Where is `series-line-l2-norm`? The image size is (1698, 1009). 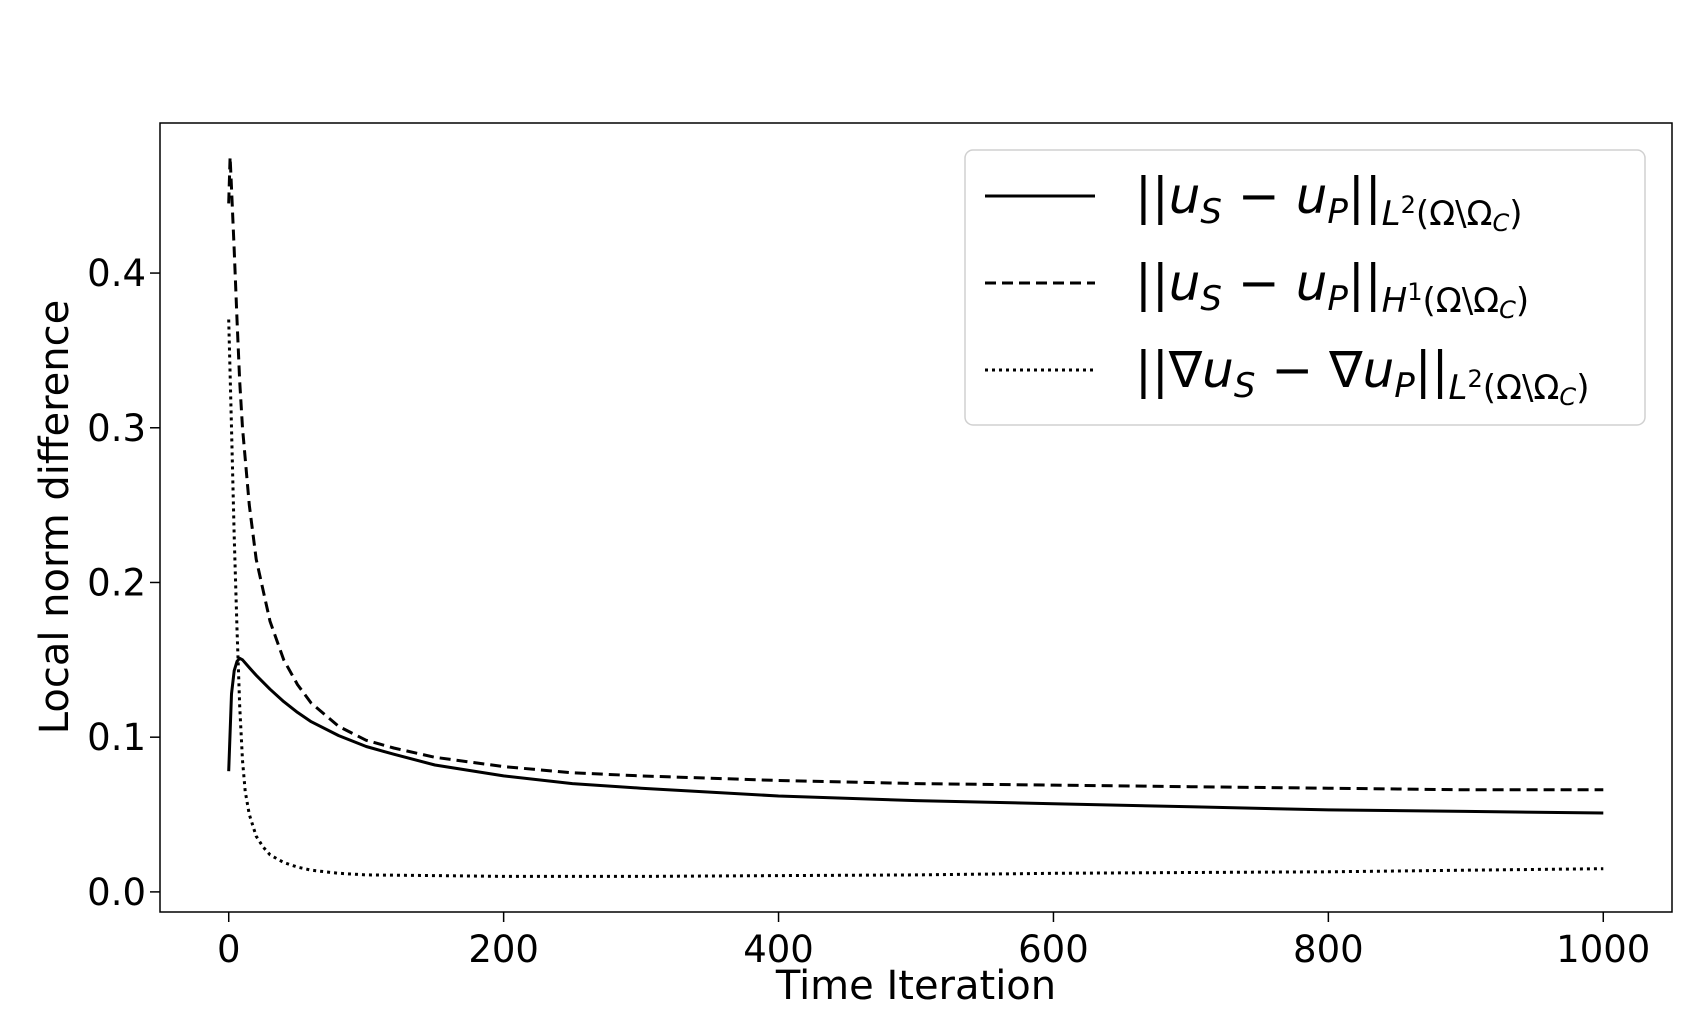 series-line-l2-norm is located at coordinates (915, 735).